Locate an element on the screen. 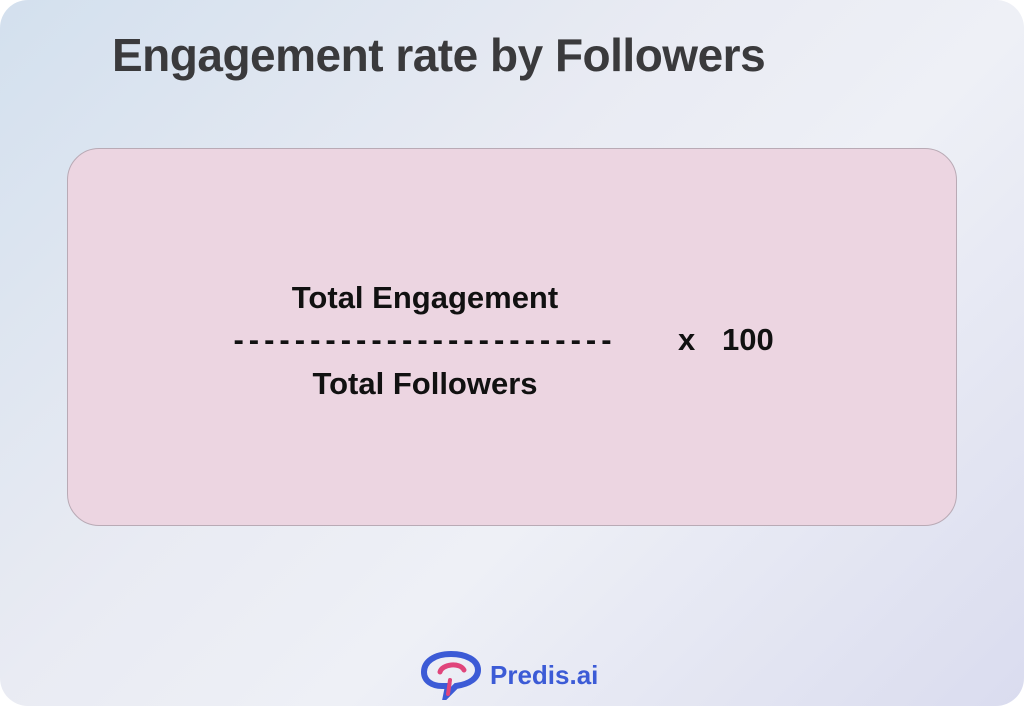 The height and width of the screenshot is (706, 1024). logo: Predis.ai is located at coordinates (509, 675).